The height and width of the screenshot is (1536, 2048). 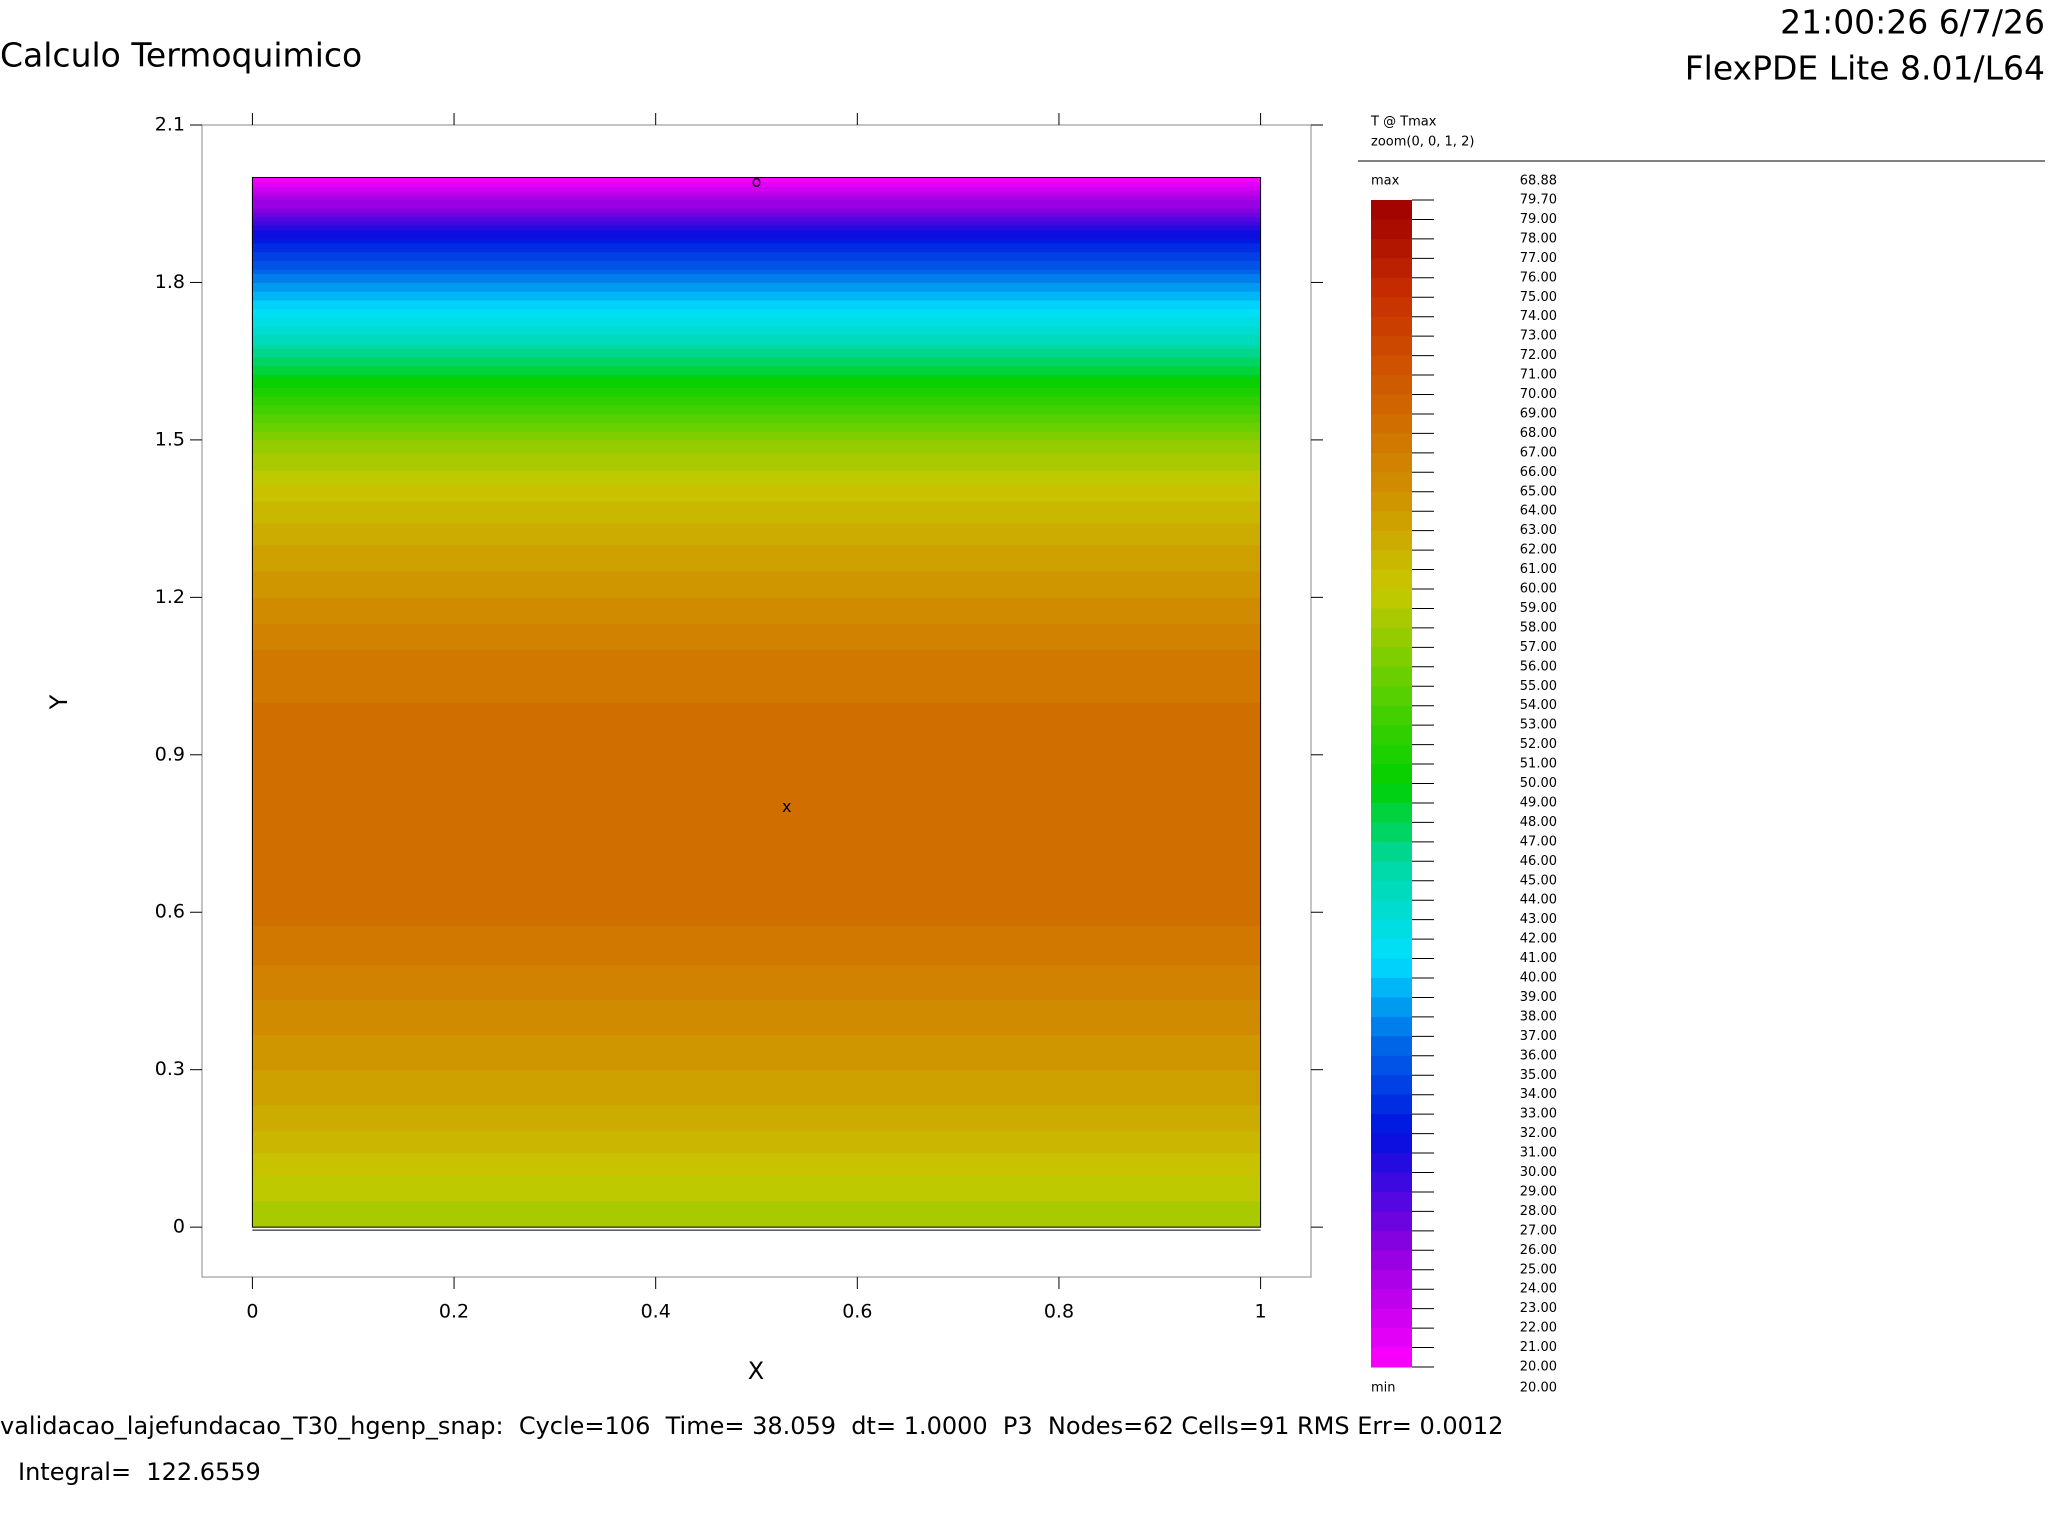 I want to click on legend-label: 23.00, so click(x=1538, y=1308).